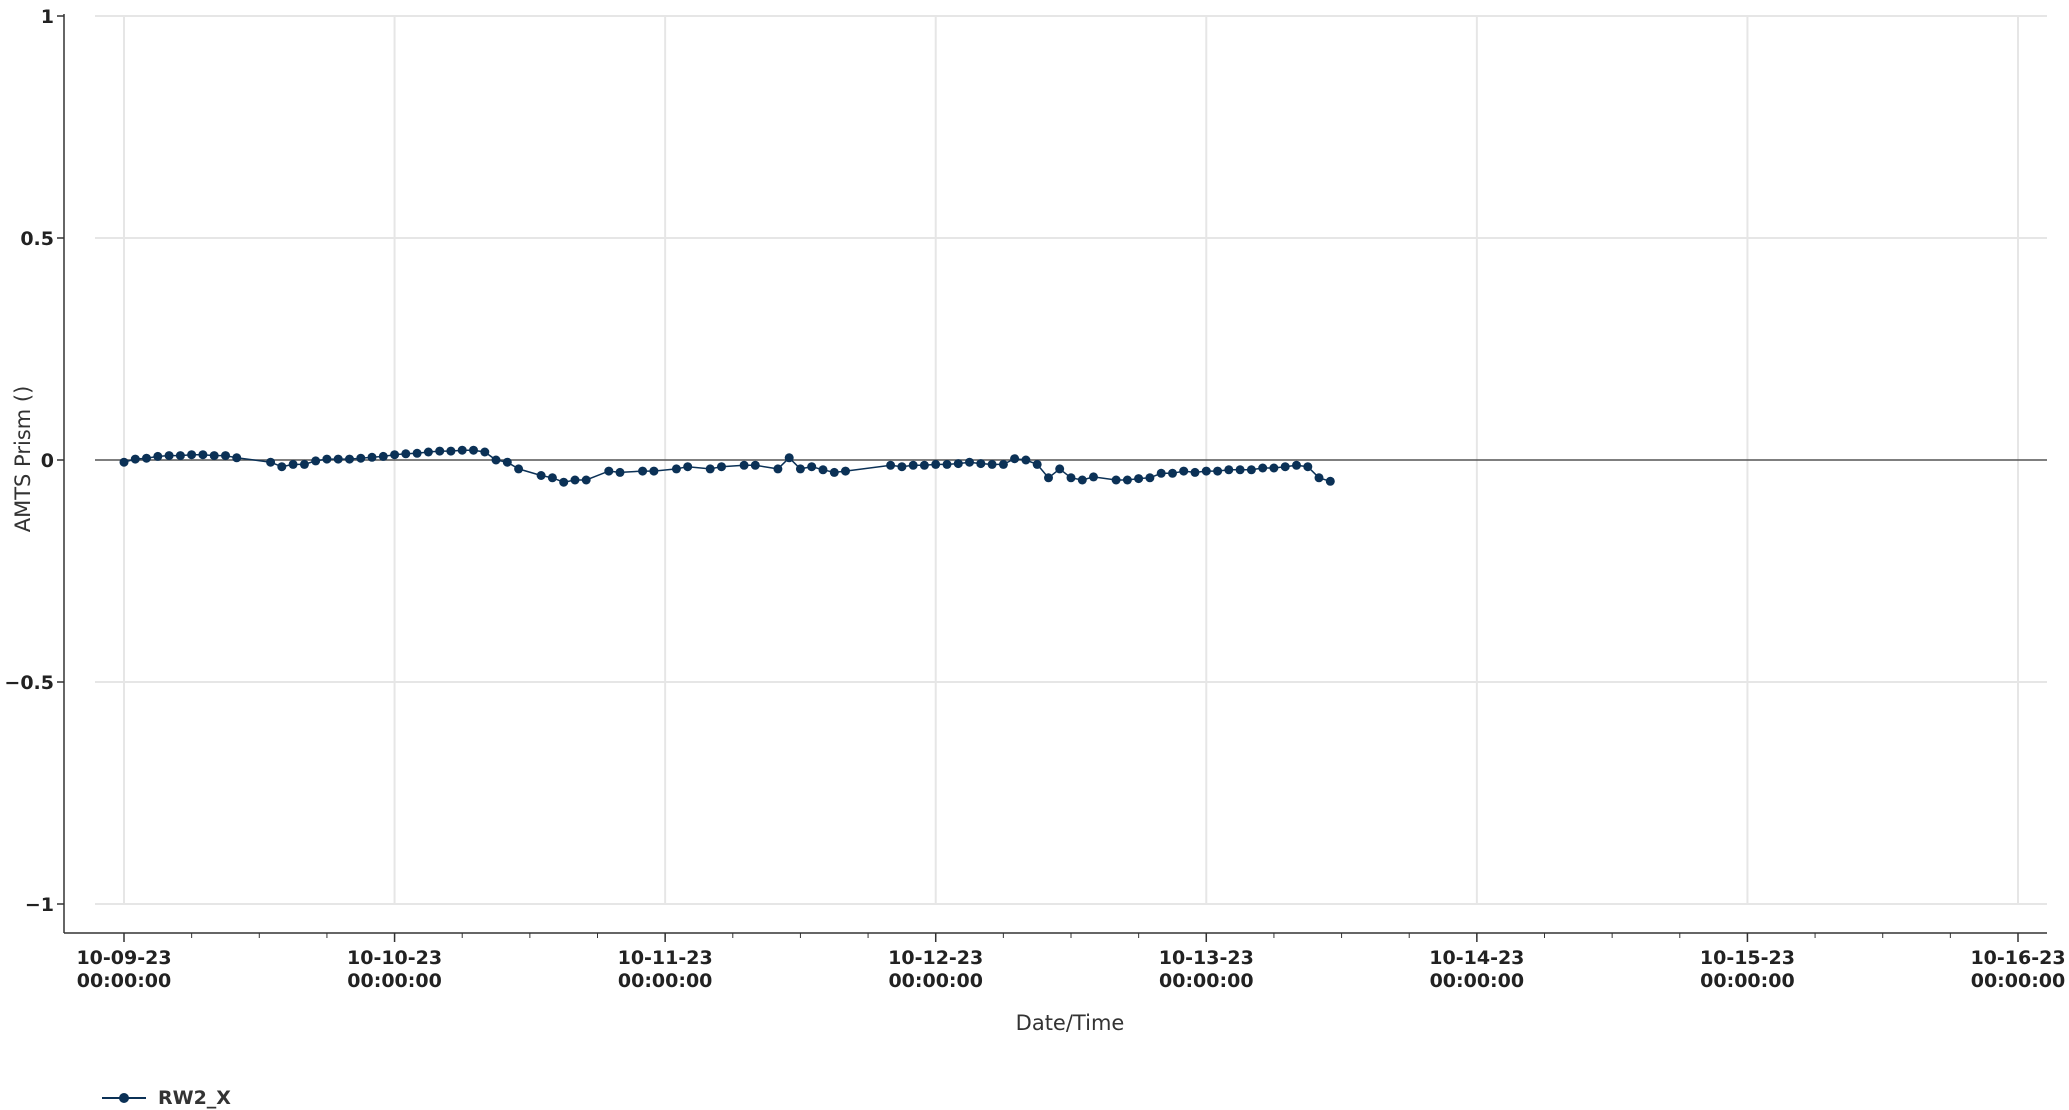 Image resolution: width=2069 pixels, height=1110 pixels. Describe the element at coordinates (123, 958) in the screenshot. I see `x-tick-label-date: 10-09-23` at that location.